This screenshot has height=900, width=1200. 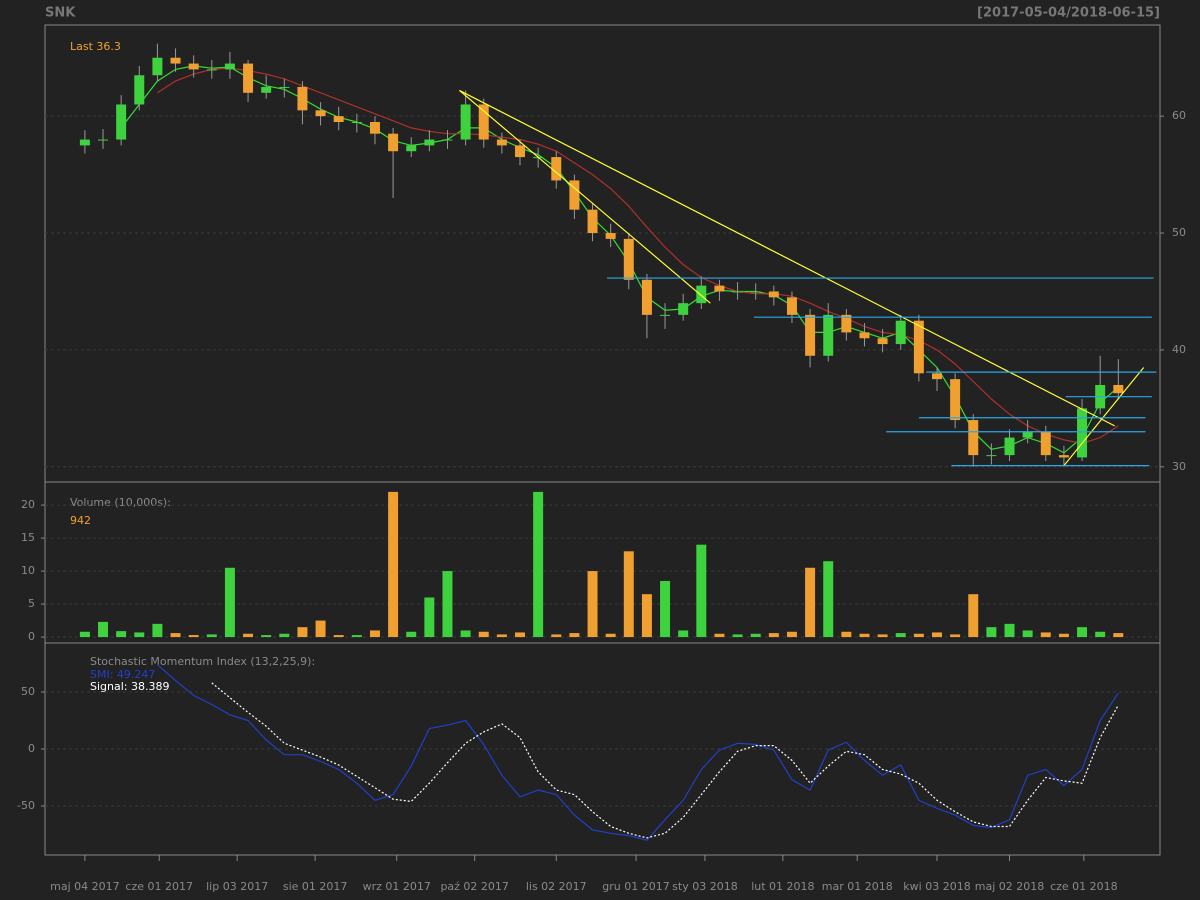 What do you see at coordinates (85, 886) in the screenshot?
I see `x-tick-label: maj 04 2017` at bounding box center [85, 886].